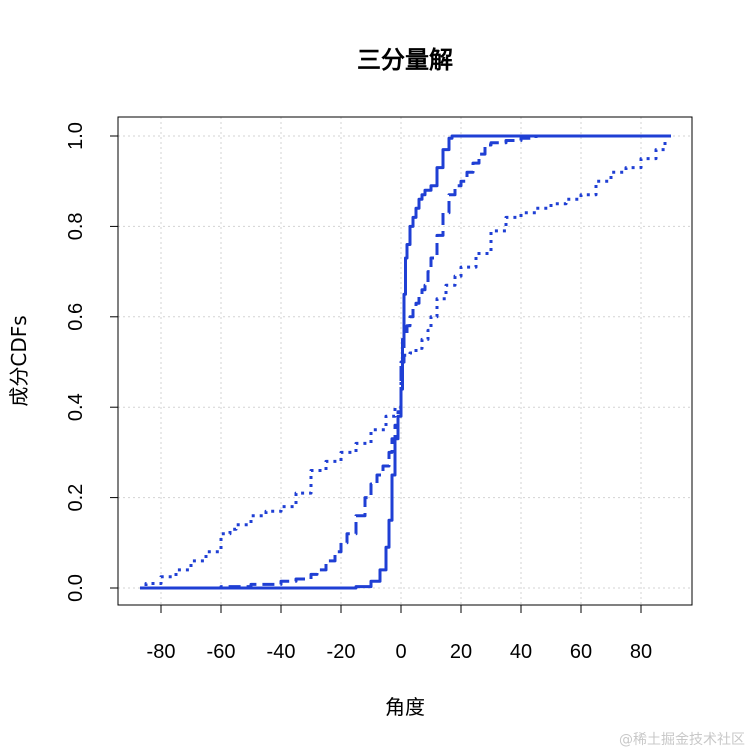 The width and height of the screenshot is (753, 753). Describe the element at coordinates (221, 652) in the screenshot. I see `x-tick-label: -60` at that location.